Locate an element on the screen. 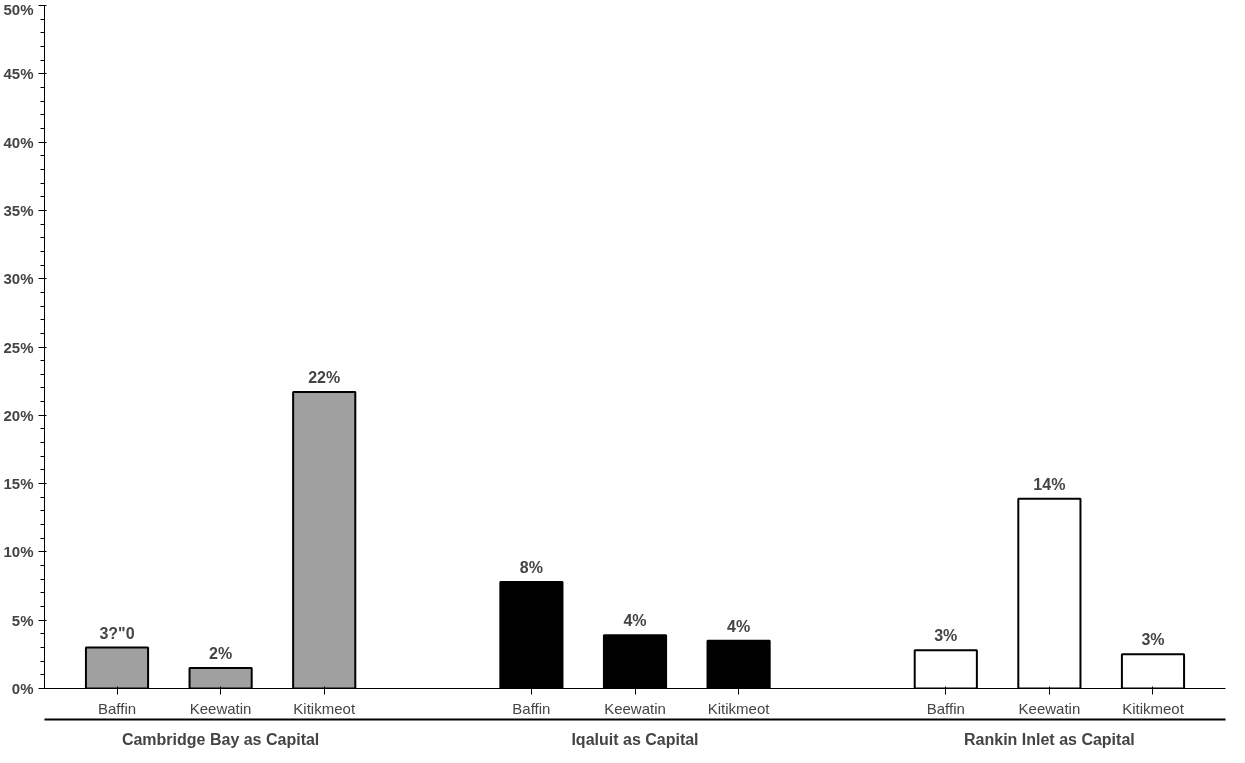  y-tick-label: 35% is located at coordinates (18, 210).